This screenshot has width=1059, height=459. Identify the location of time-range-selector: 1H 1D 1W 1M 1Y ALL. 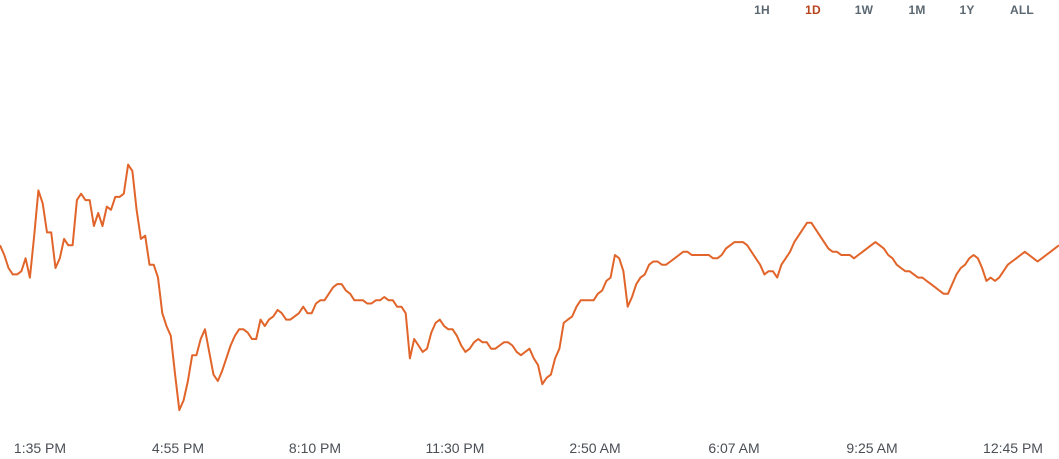
(906, 11).